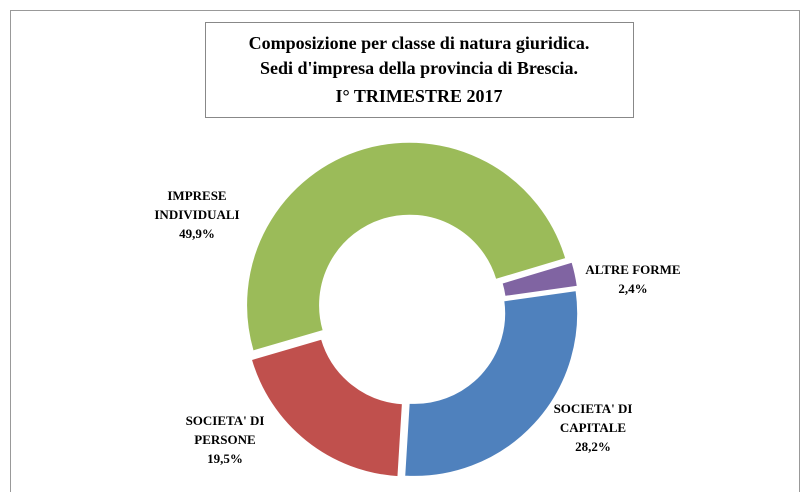 The image size is (810, 492). I want to click on title-box, so click(419, 70).